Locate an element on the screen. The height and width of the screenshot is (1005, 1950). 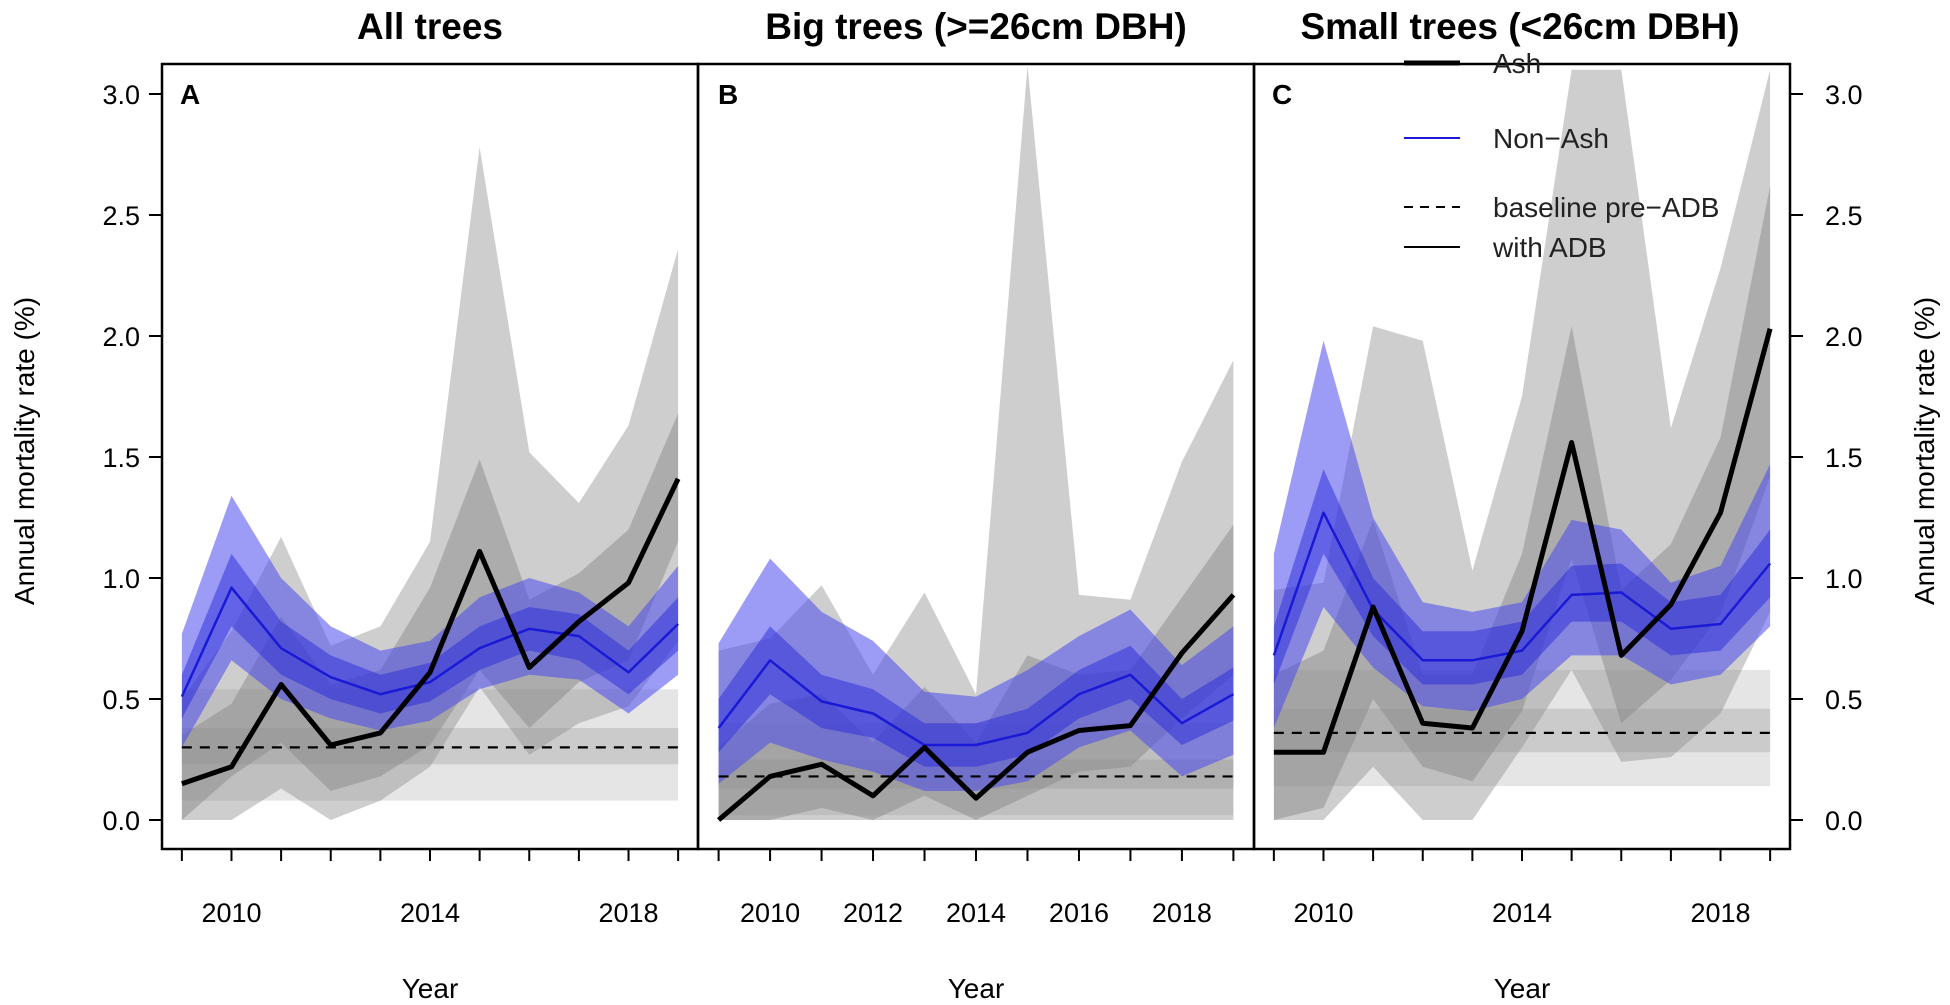
y-tick-label-left: 1.0 is located at coordinates (121, 579).